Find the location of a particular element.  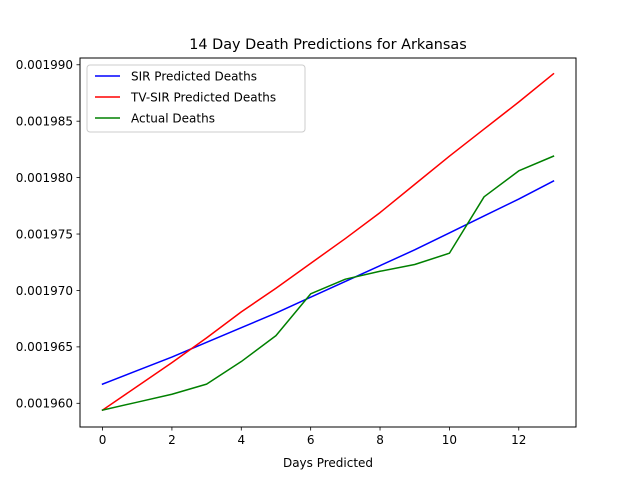

x-axis: 0 2 4 6 8 10 12 is located at coordinates (312, 437).